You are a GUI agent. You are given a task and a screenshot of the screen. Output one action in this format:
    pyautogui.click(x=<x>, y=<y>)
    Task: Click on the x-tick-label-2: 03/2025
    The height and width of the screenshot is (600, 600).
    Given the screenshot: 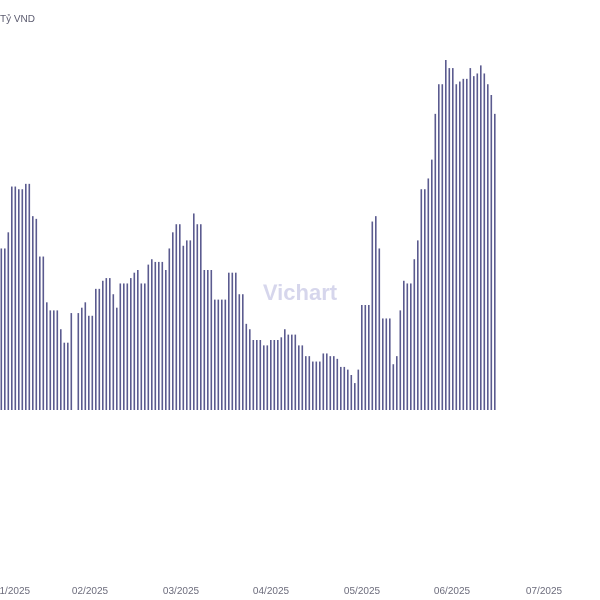 What is the action you would take?
    pyautogui.click(x=181, y=591)
    